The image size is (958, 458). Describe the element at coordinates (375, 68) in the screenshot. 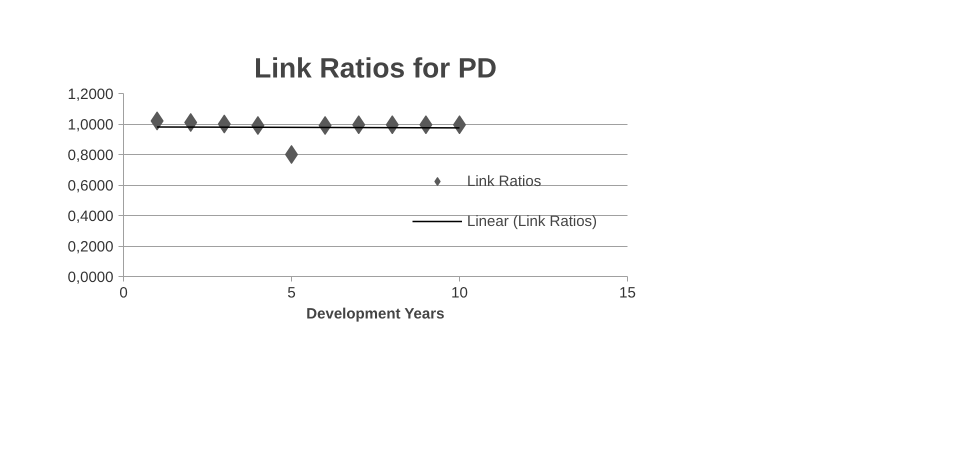

I see `chart-title: Link Ratios for PD` at that location.